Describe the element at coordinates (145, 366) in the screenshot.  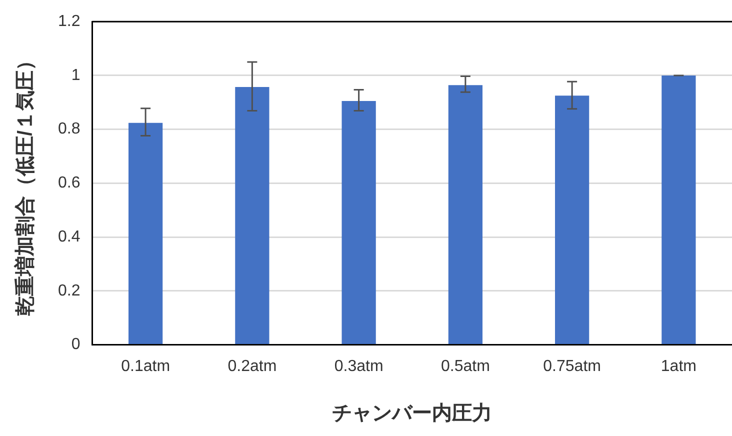
I see `x-tick-label: 0.1atm` at that location.